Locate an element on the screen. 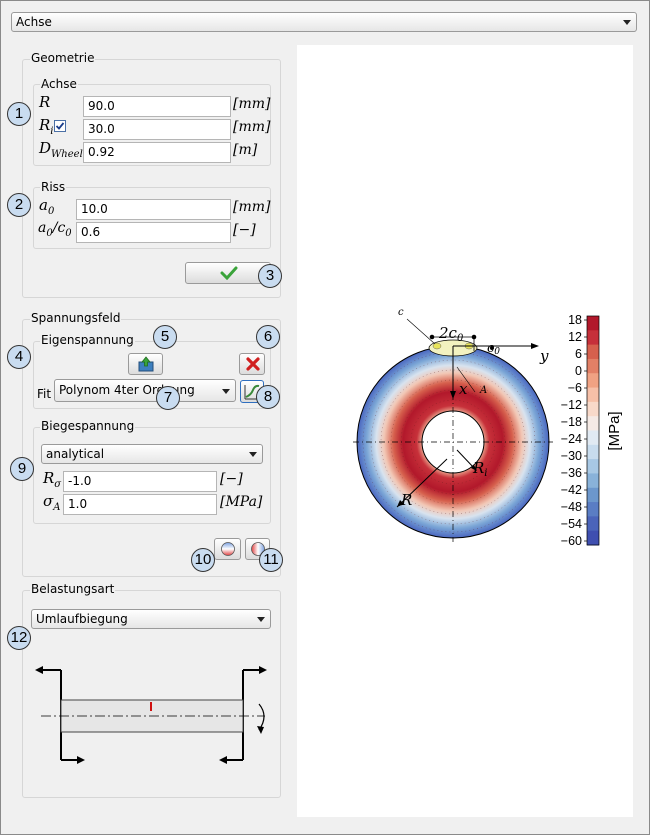  apply-button is located at coordinates (228, 273).